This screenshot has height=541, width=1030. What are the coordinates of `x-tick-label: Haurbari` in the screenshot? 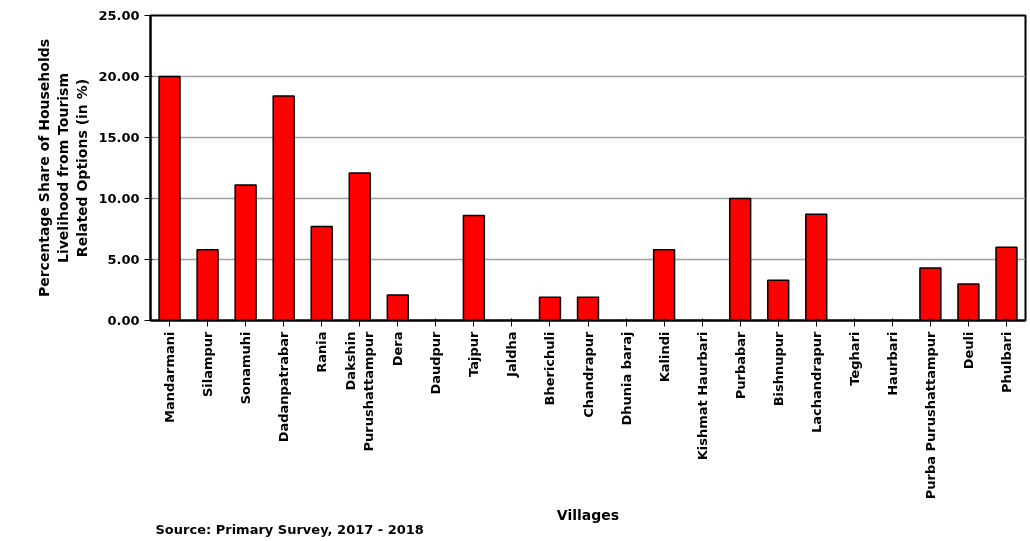 It's located at (892, 363).